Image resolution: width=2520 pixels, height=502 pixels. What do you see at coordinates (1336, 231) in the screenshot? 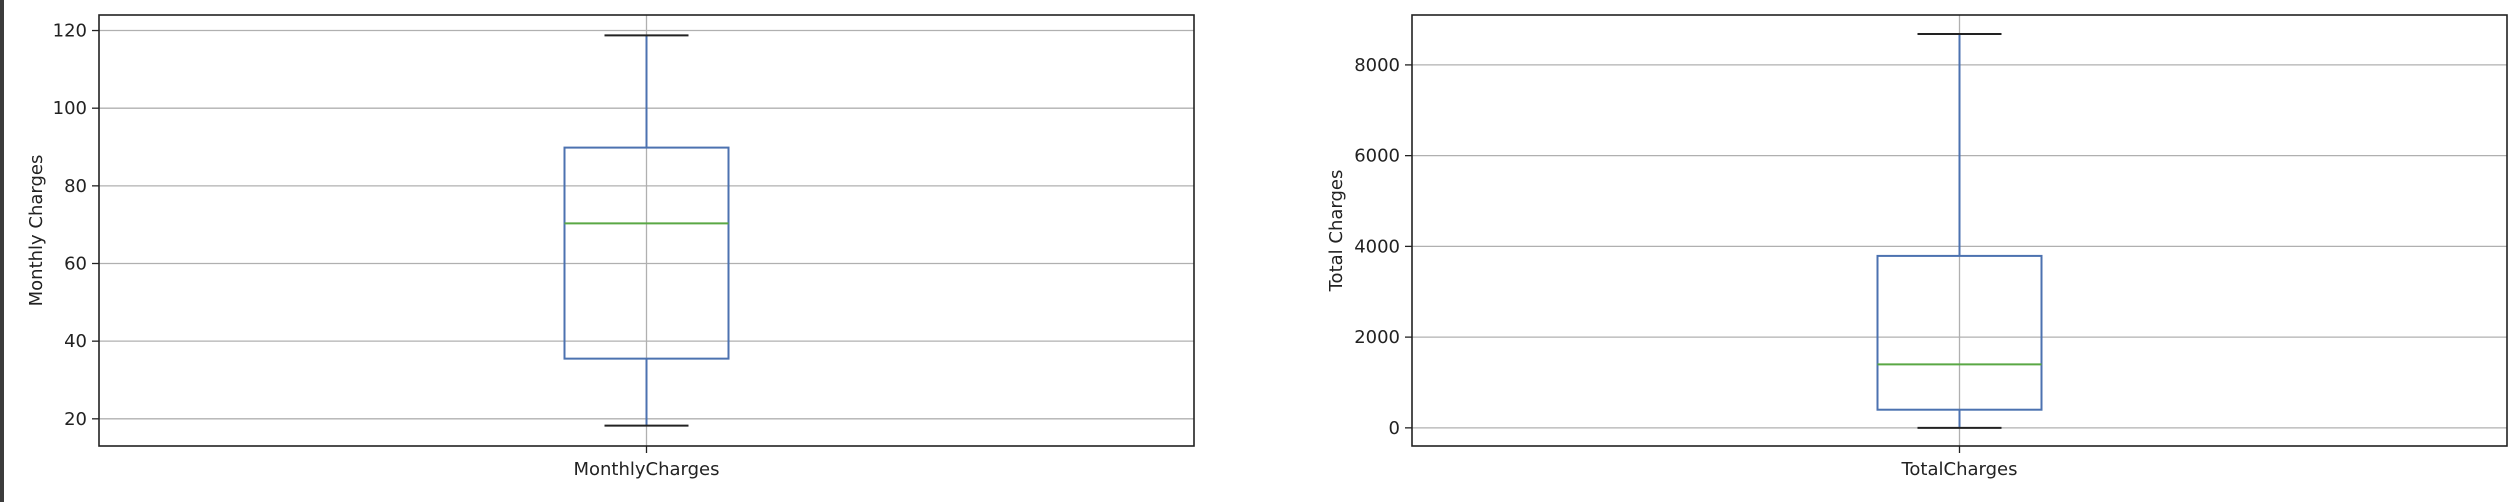
I see `y-axis-label: Total Charges` at bounding box center [1336, 231].